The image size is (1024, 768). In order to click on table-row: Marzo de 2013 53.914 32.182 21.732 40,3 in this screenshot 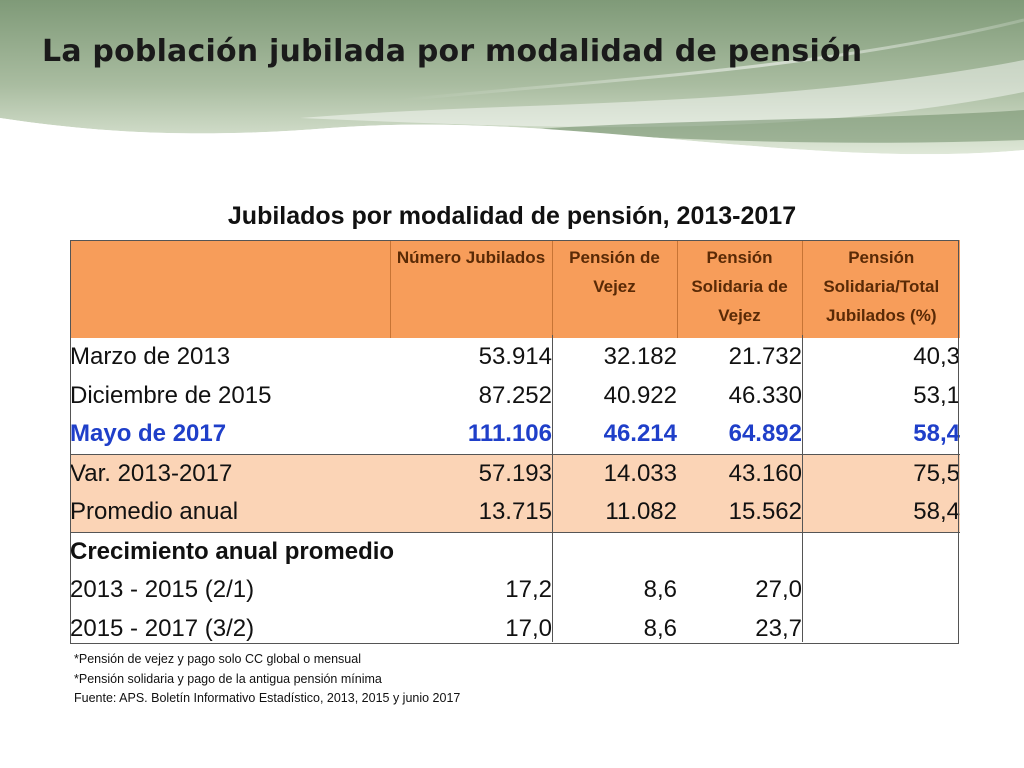, I will do `click(515, 357)`.